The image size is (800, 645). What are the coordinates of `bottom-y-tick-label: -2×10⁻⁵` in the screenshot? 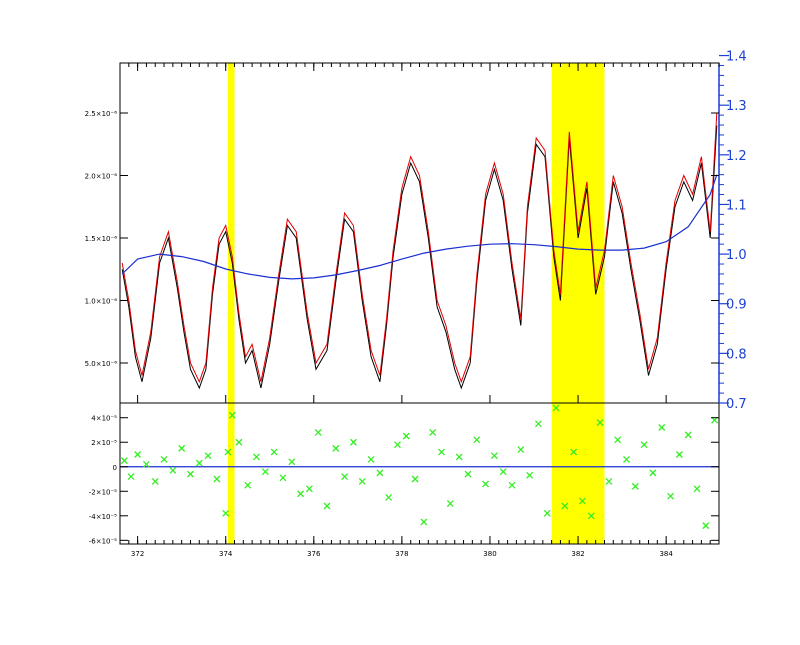 It's located at (103, 492).